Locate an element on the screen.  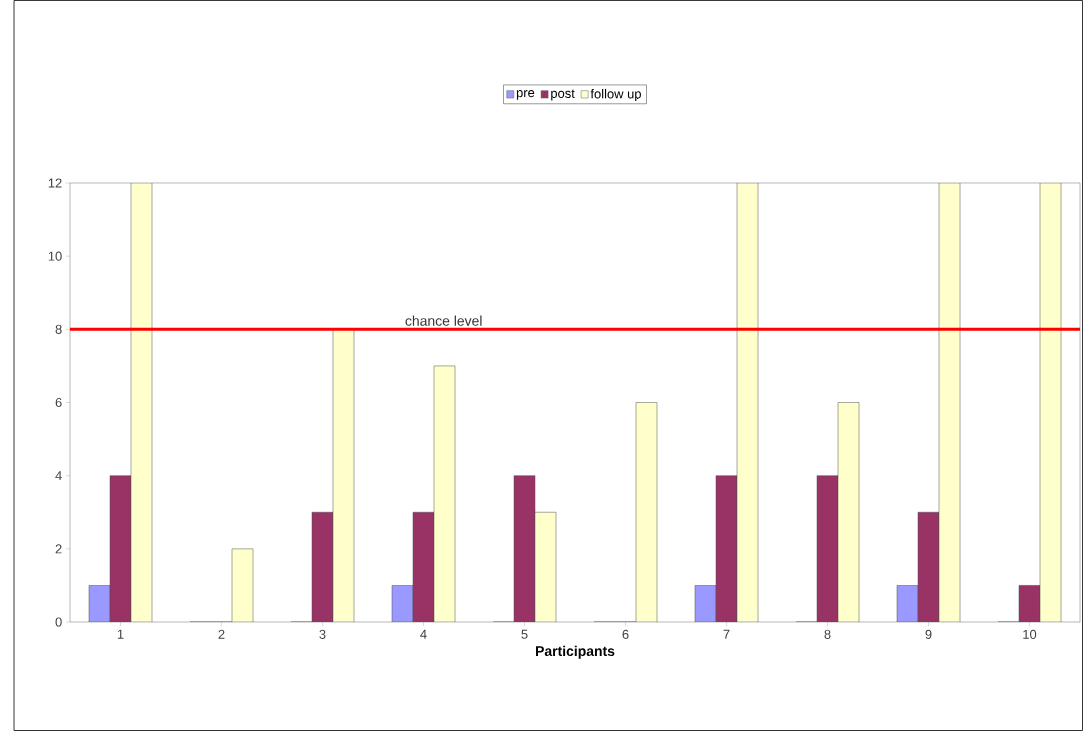
x-tick-label: 7 is located at coordinates (726, 634).